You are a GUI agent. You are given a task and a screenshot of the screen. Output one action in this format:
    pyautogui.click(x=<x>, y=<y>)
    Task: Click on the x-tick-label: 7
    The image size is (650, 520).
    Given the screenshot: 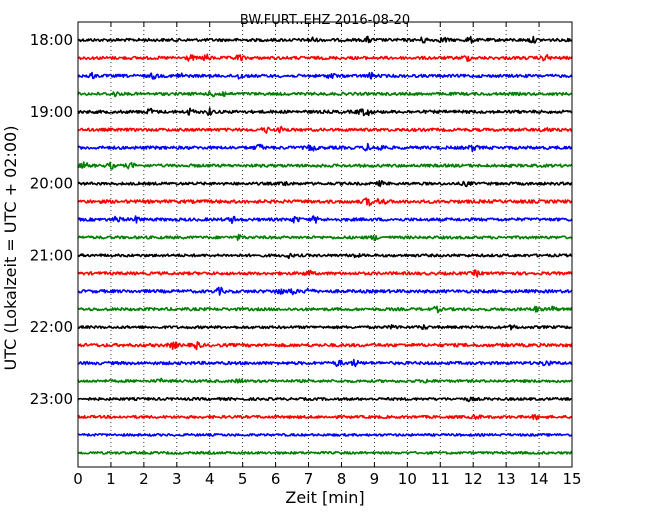 What is the action you would take?
    pyautogui.click(x=309, y=479)
    